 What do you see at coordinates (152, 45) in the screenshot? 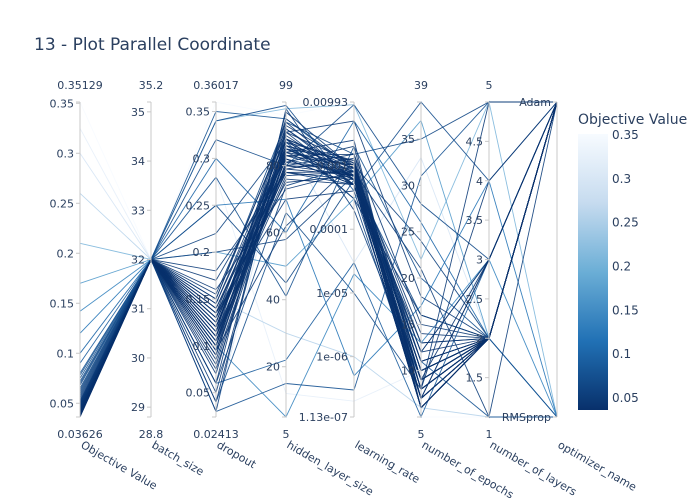
I see `chart-title: 13 - Plot Parallel Coordinate` at bounding box center [152, 45].